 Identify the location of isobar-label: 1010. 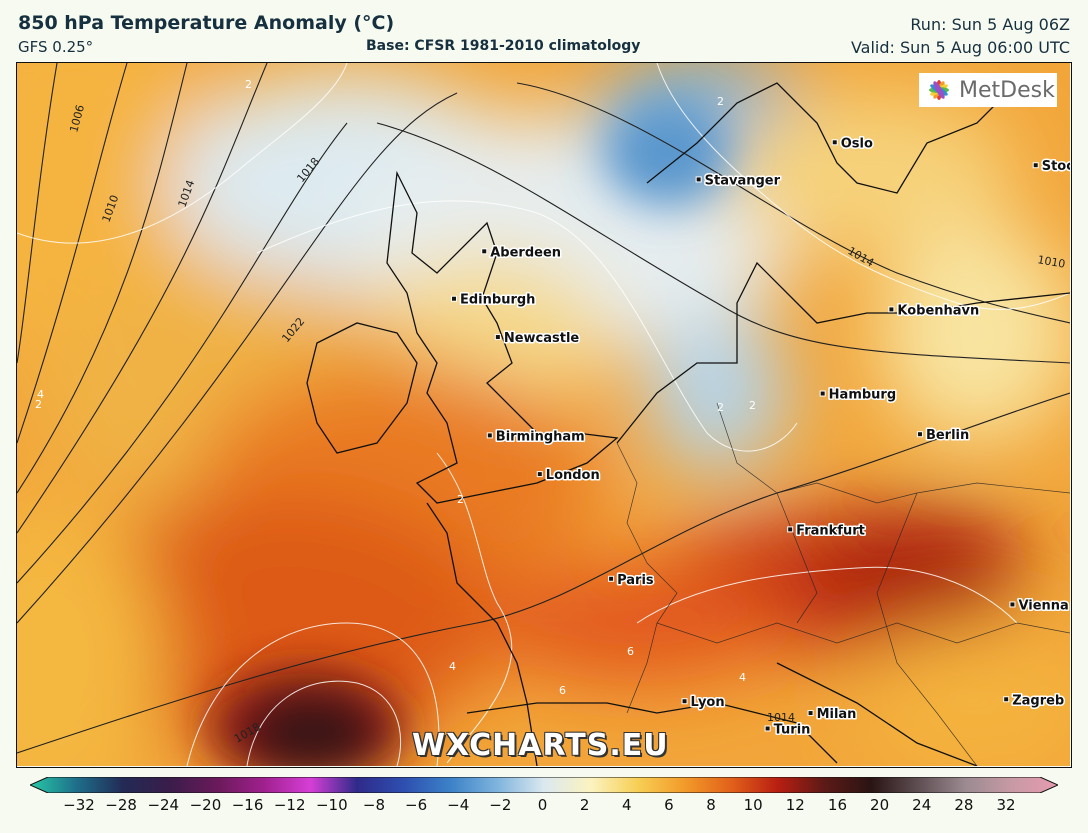
(1051, 262).